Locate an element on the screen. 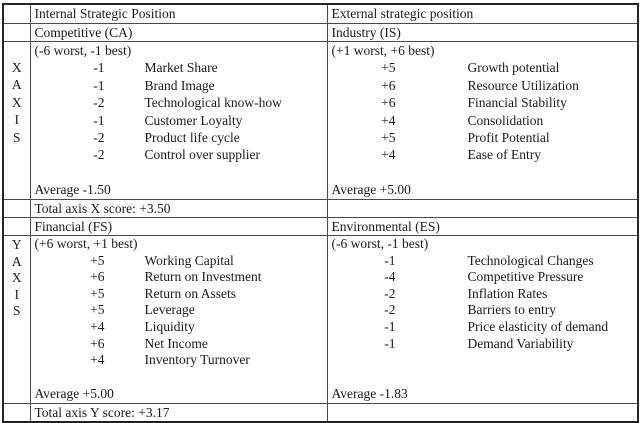 The image size is (640, 423). y-axis-letters: Y A X I S is located at coordinates (17, 278).